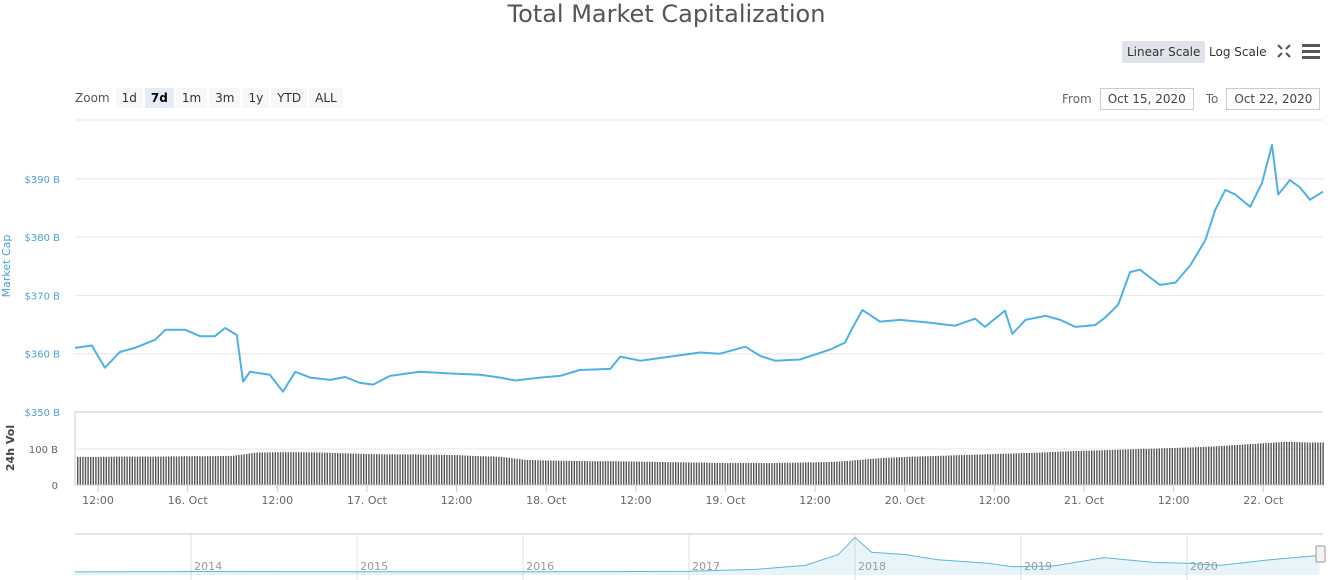  I want to click on navigator-line, so click(697, 554).